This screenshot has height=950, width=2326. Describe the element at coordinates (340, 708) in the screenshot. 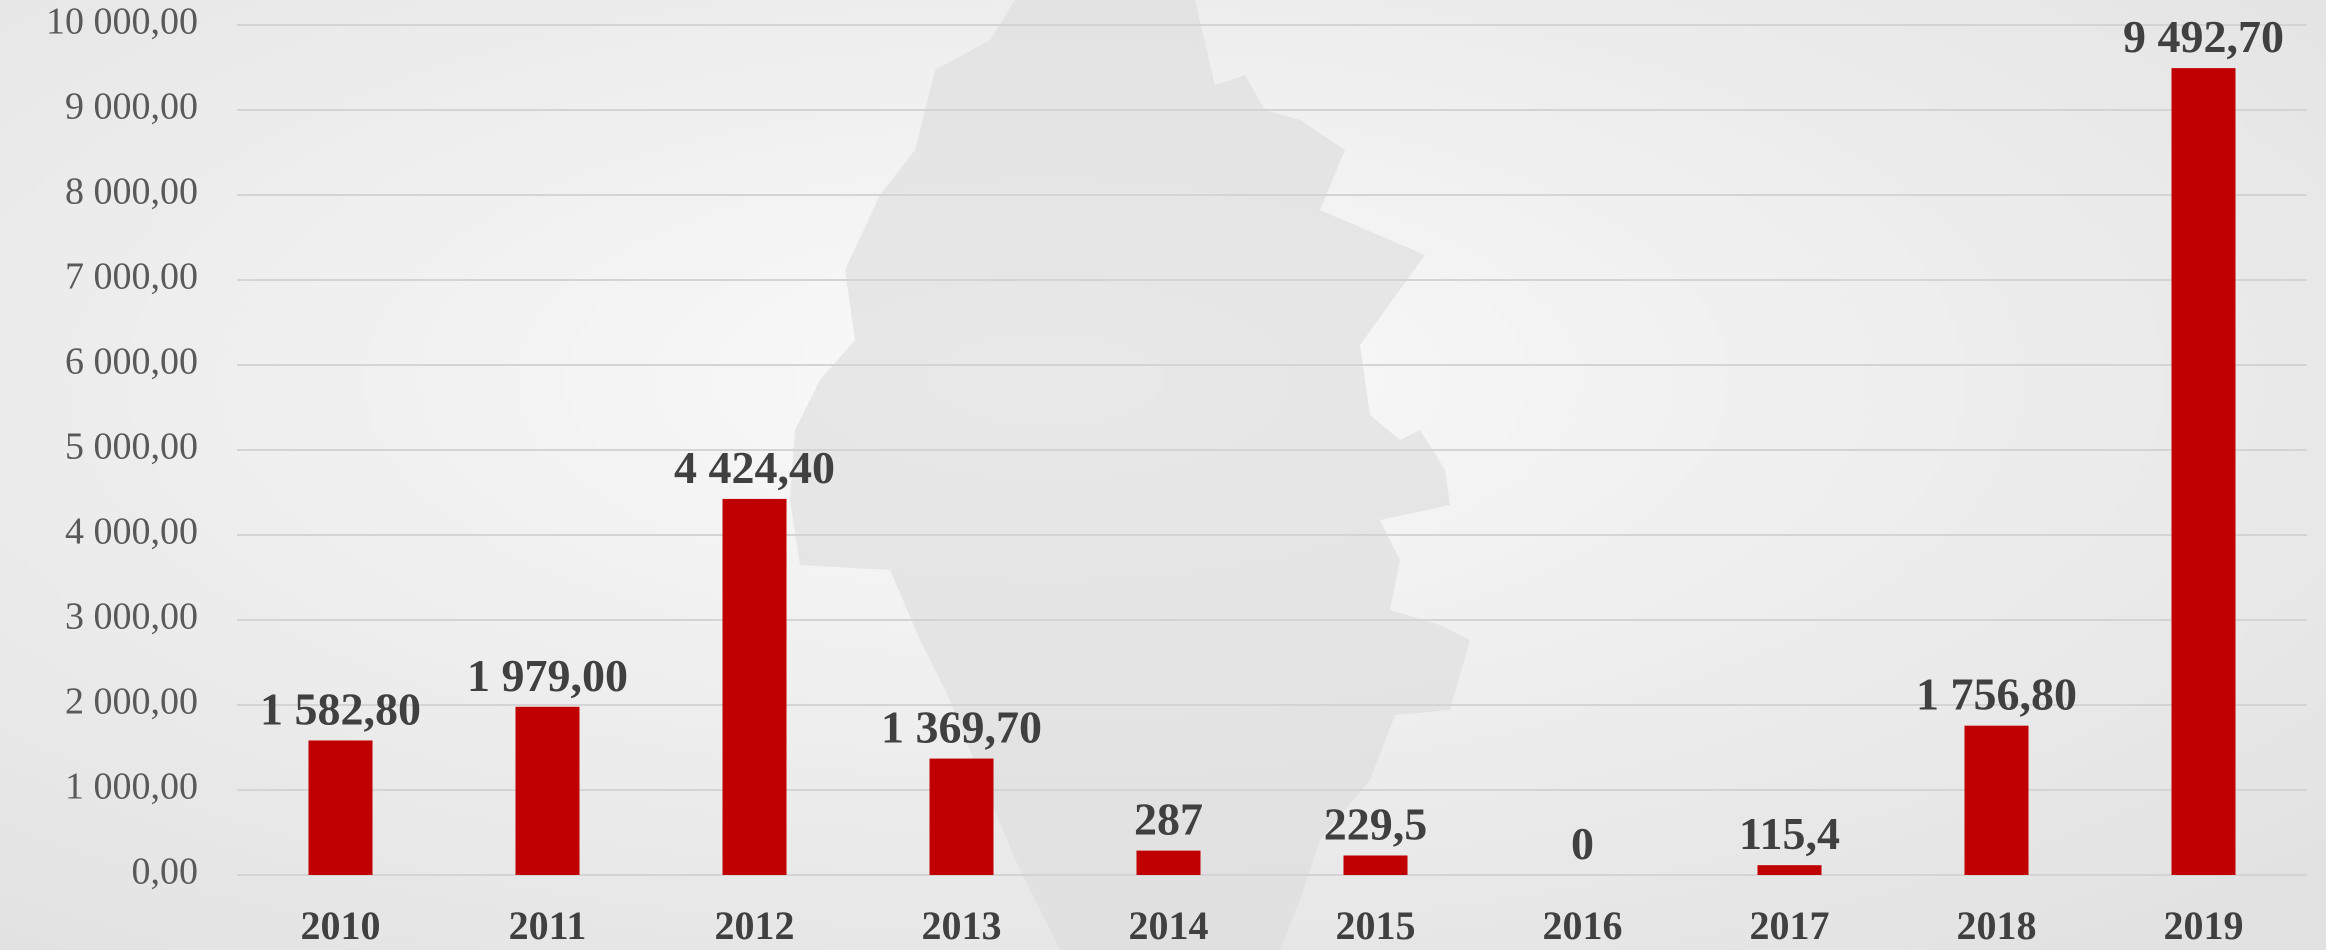

I see `value-label: 1 582,80` at that location.